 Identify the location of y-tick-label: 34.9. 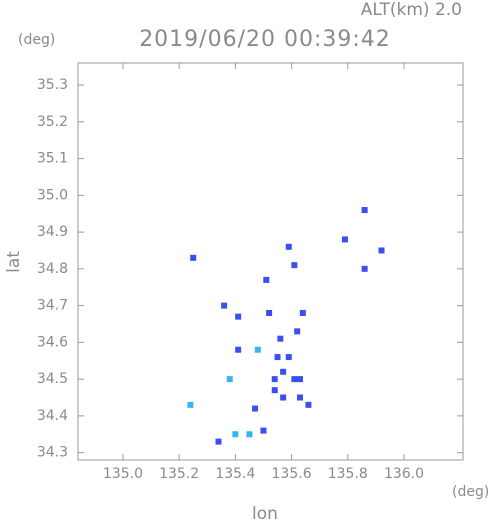
(52, 232).